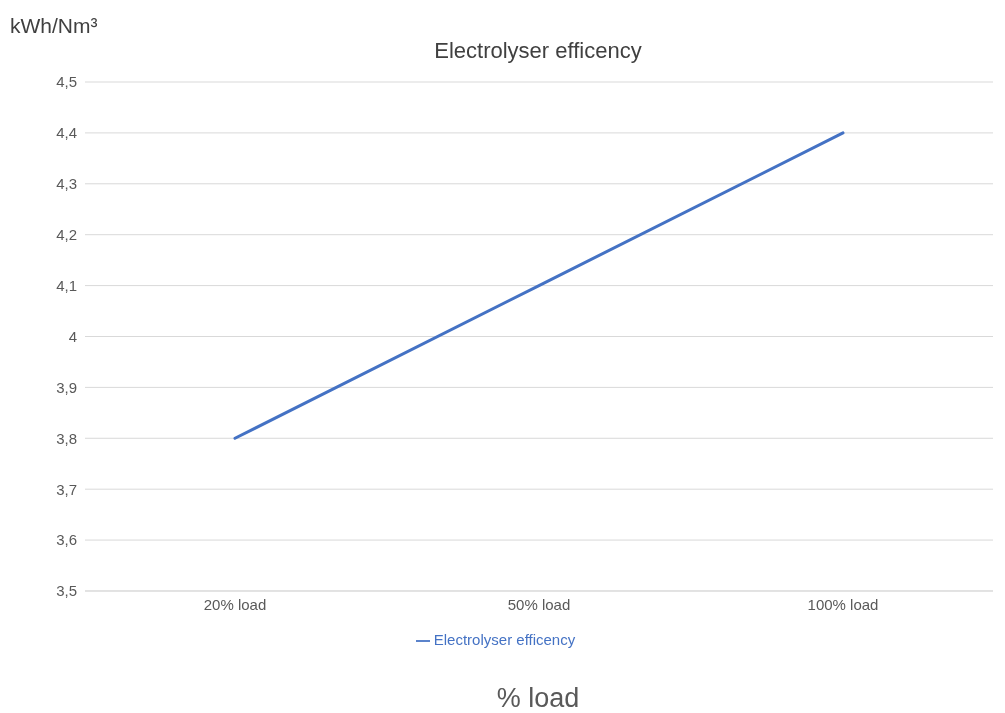 The height and width of the screenshot is (713, 1005). I want to click on chart-title: Electrolyser efficency, so click(538, 51).